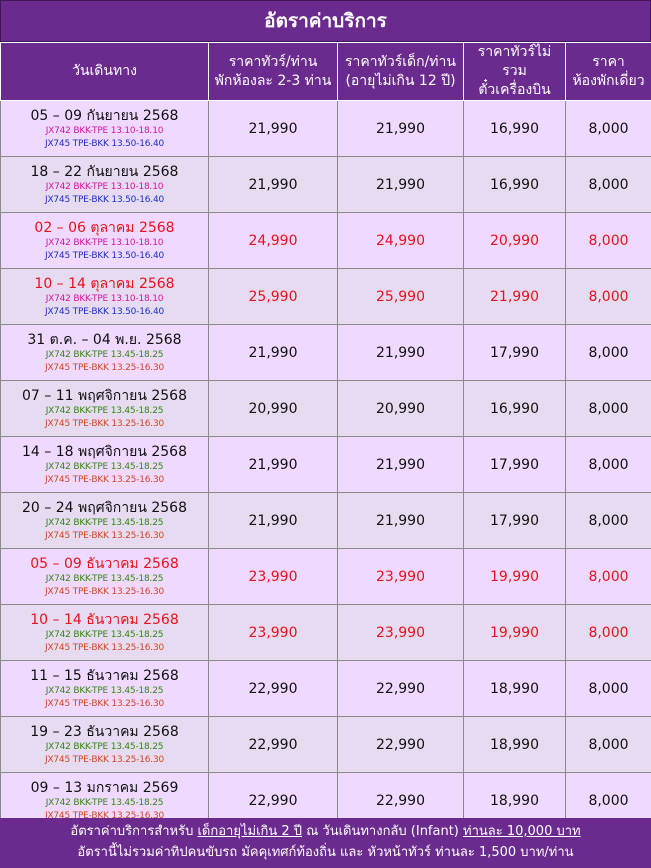 The height and width of the screenshot is (868, 651). I want to click on travel-date: 20 – 24 พฤศจิกายน 2568, so click(104, 507).